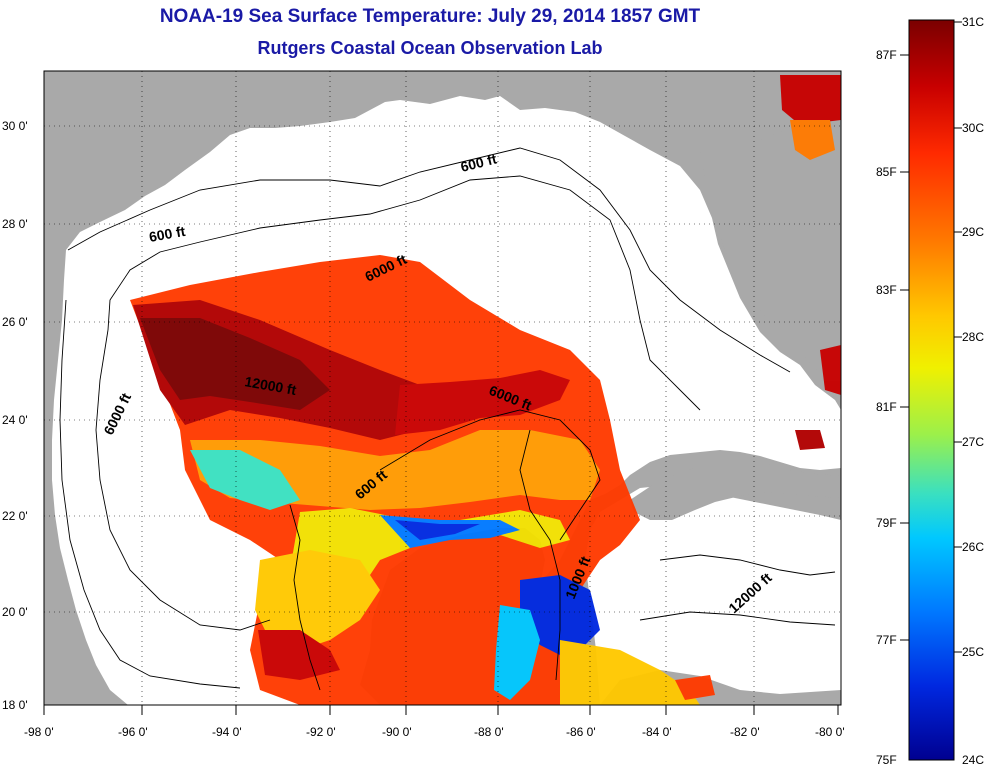  I want to click on colorbar-celsius-label: 27C, so click(973, 442).